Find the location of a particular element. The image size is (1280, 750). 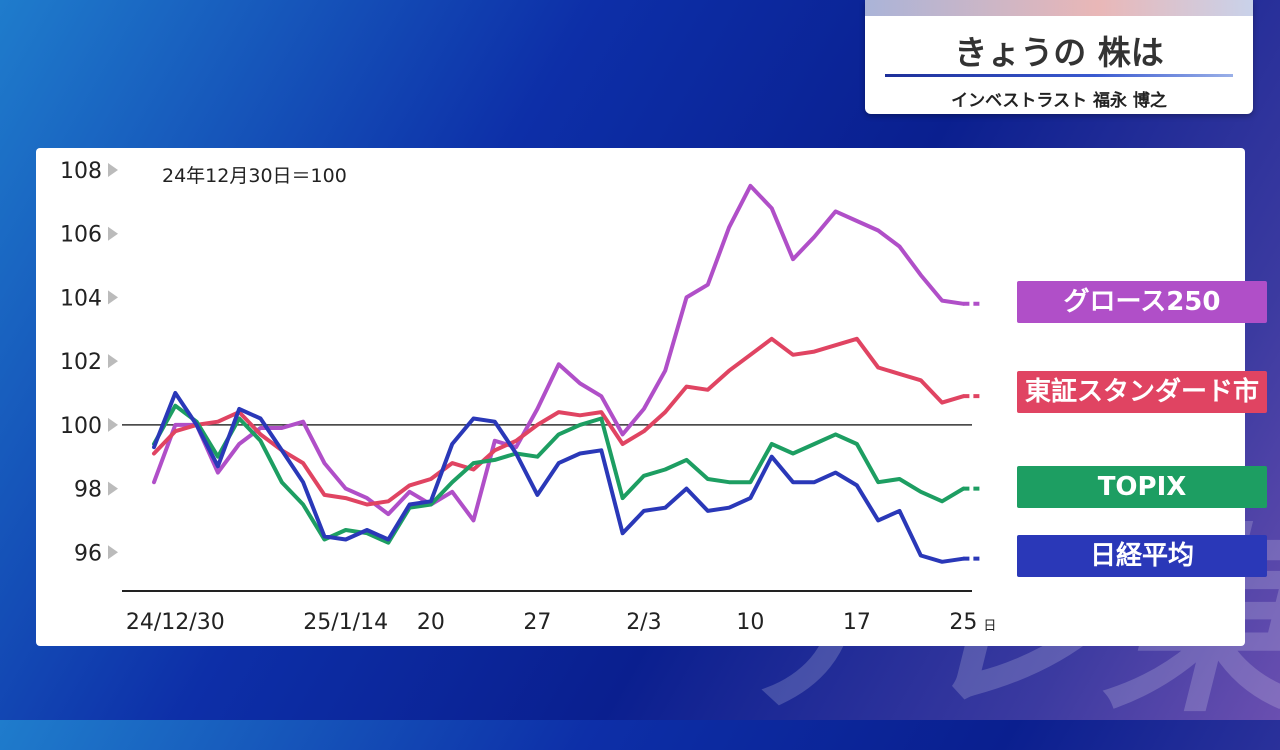

y-tick-label: 102 is located at coordinates (81, 362).